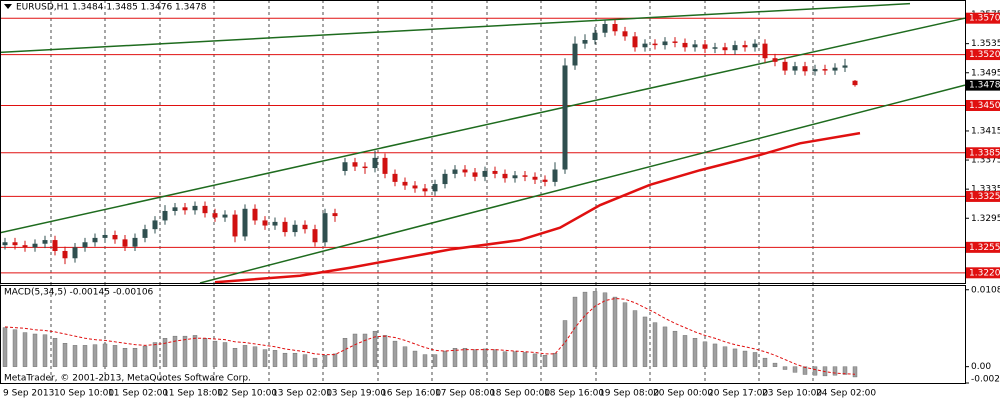 The width and height of the screenshot is (1000, 400). Describe the element at coordinates (356, 394) in the screenshot. I see `x-tick-label: 13 Sep 19:00` at that location.